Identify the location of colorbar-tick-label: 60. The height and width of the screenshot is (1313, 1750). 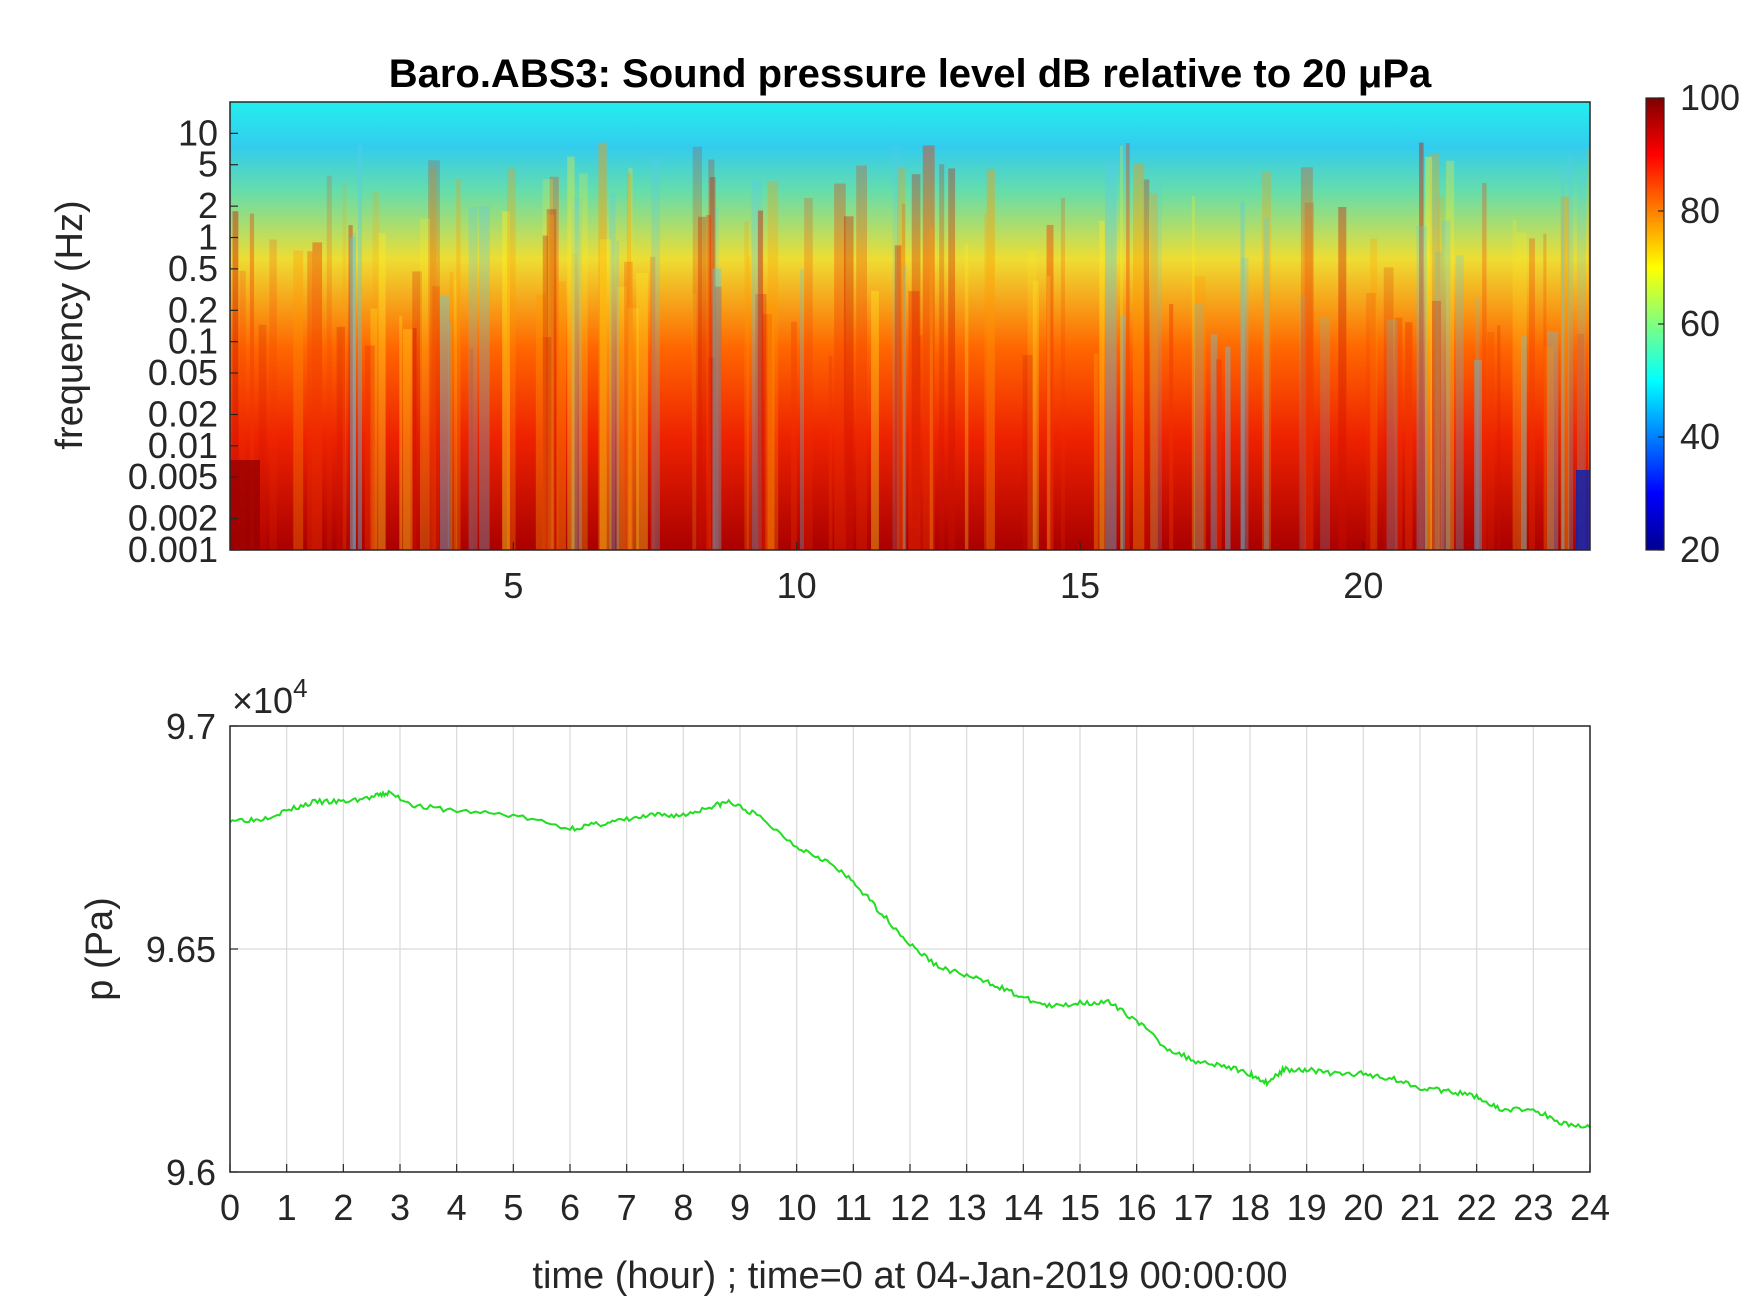
(1700, 323).